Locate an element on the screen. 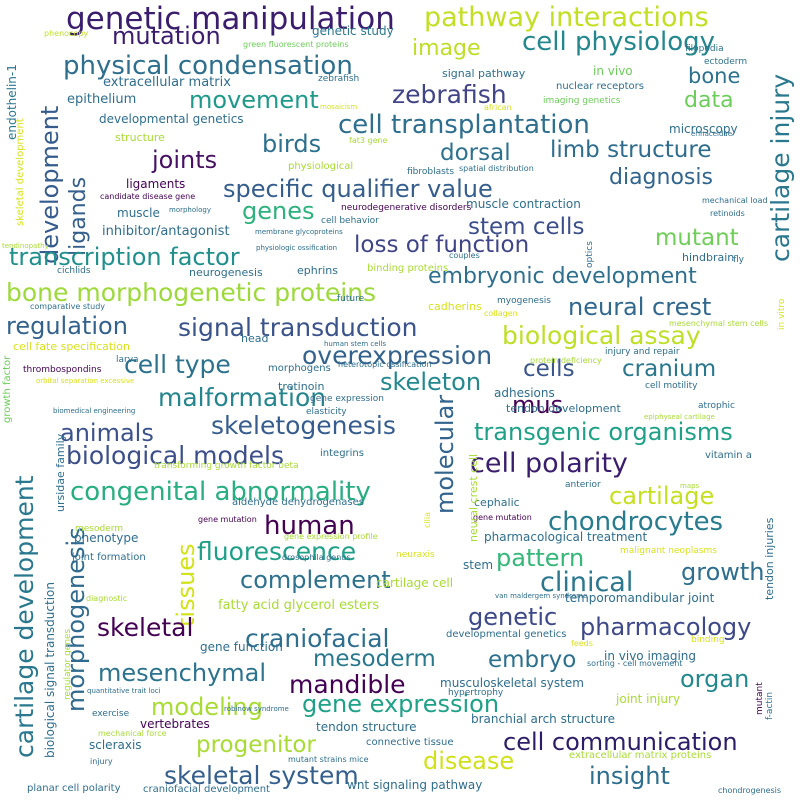  small-word: larva is located at coordinates (127, 360).